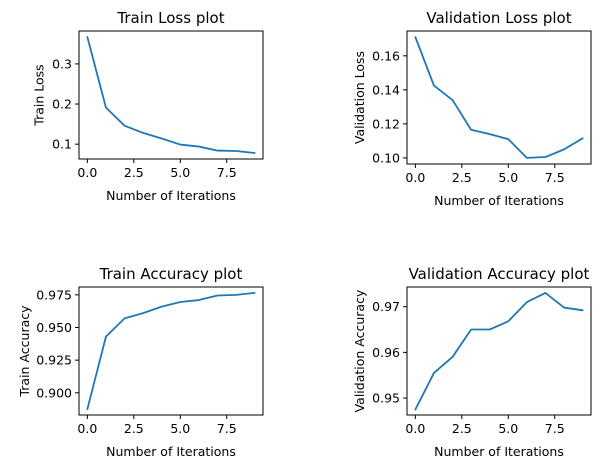 This screenshot has width=609, height=469. What do you see at coordinates (171, 451) in the screenshot?
I see `train-accuracy-plot-xlabel: Number of Iterations` at bounding box center [171, 451].